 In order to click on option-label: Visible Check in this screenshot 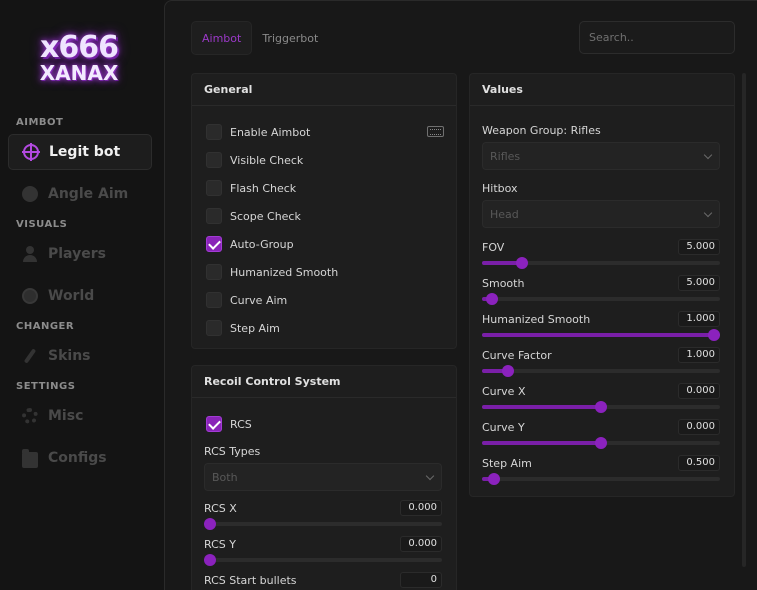, I will do `click(266, 160)`.